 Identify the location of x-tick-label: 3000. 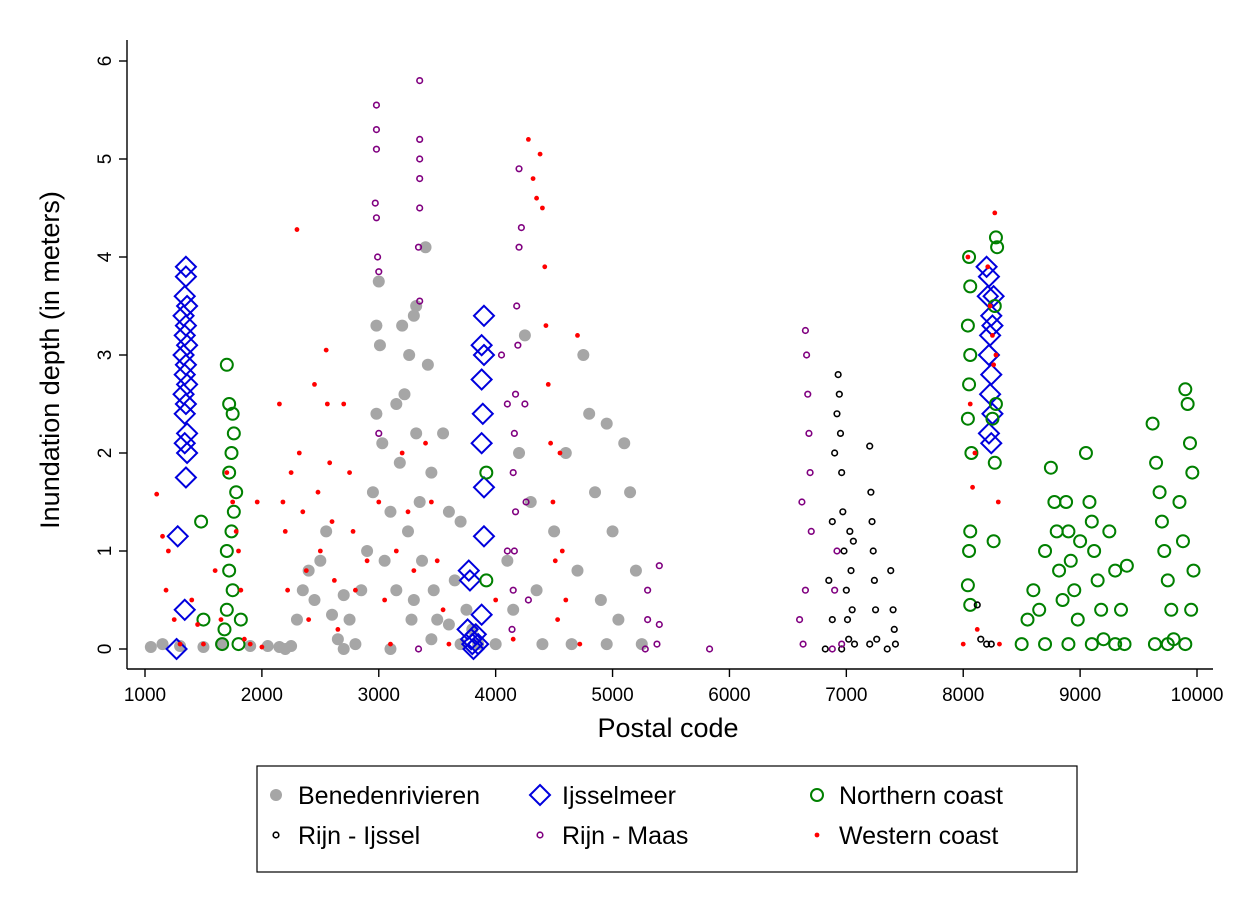
(379, 695).